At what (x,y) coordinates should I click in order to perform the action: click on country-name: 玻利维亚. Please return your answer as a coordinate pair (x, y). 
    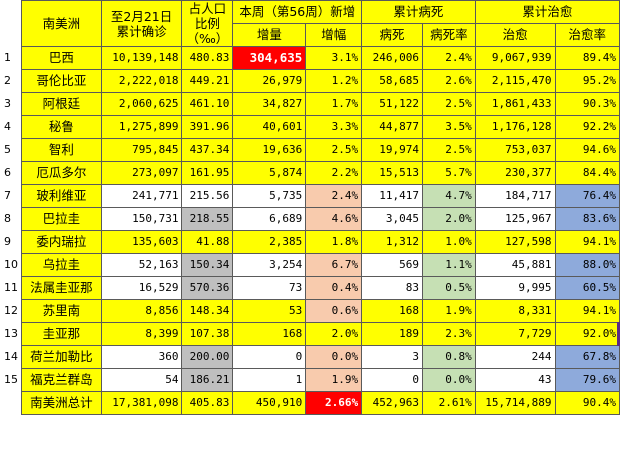
    Looking at the image, I should click on (61, 196).